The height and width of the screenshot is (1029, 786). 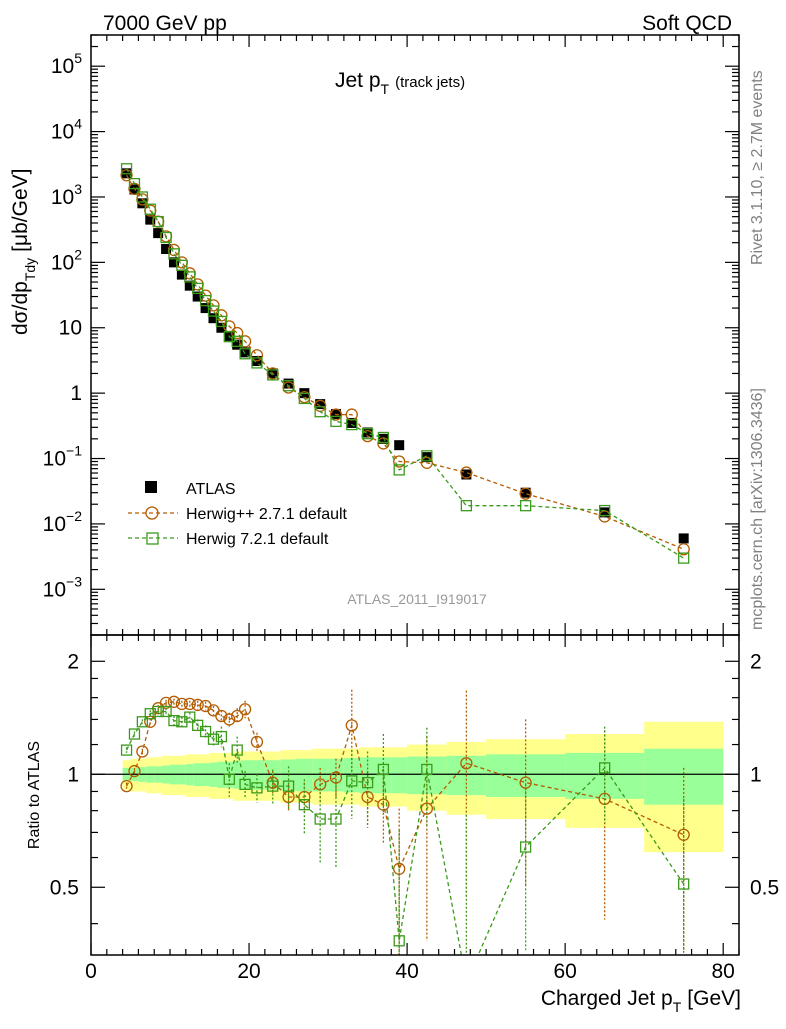 I want to click on y-tick-label-exp: 2, so click(x=78, y=254).